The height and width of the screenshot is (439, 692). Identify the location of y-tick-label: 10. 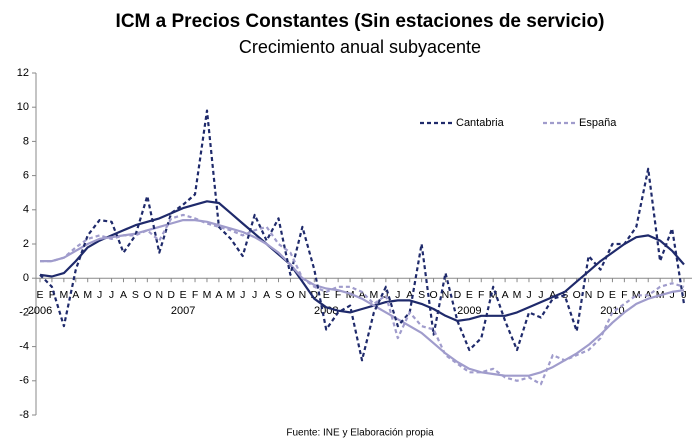
(23, 107).